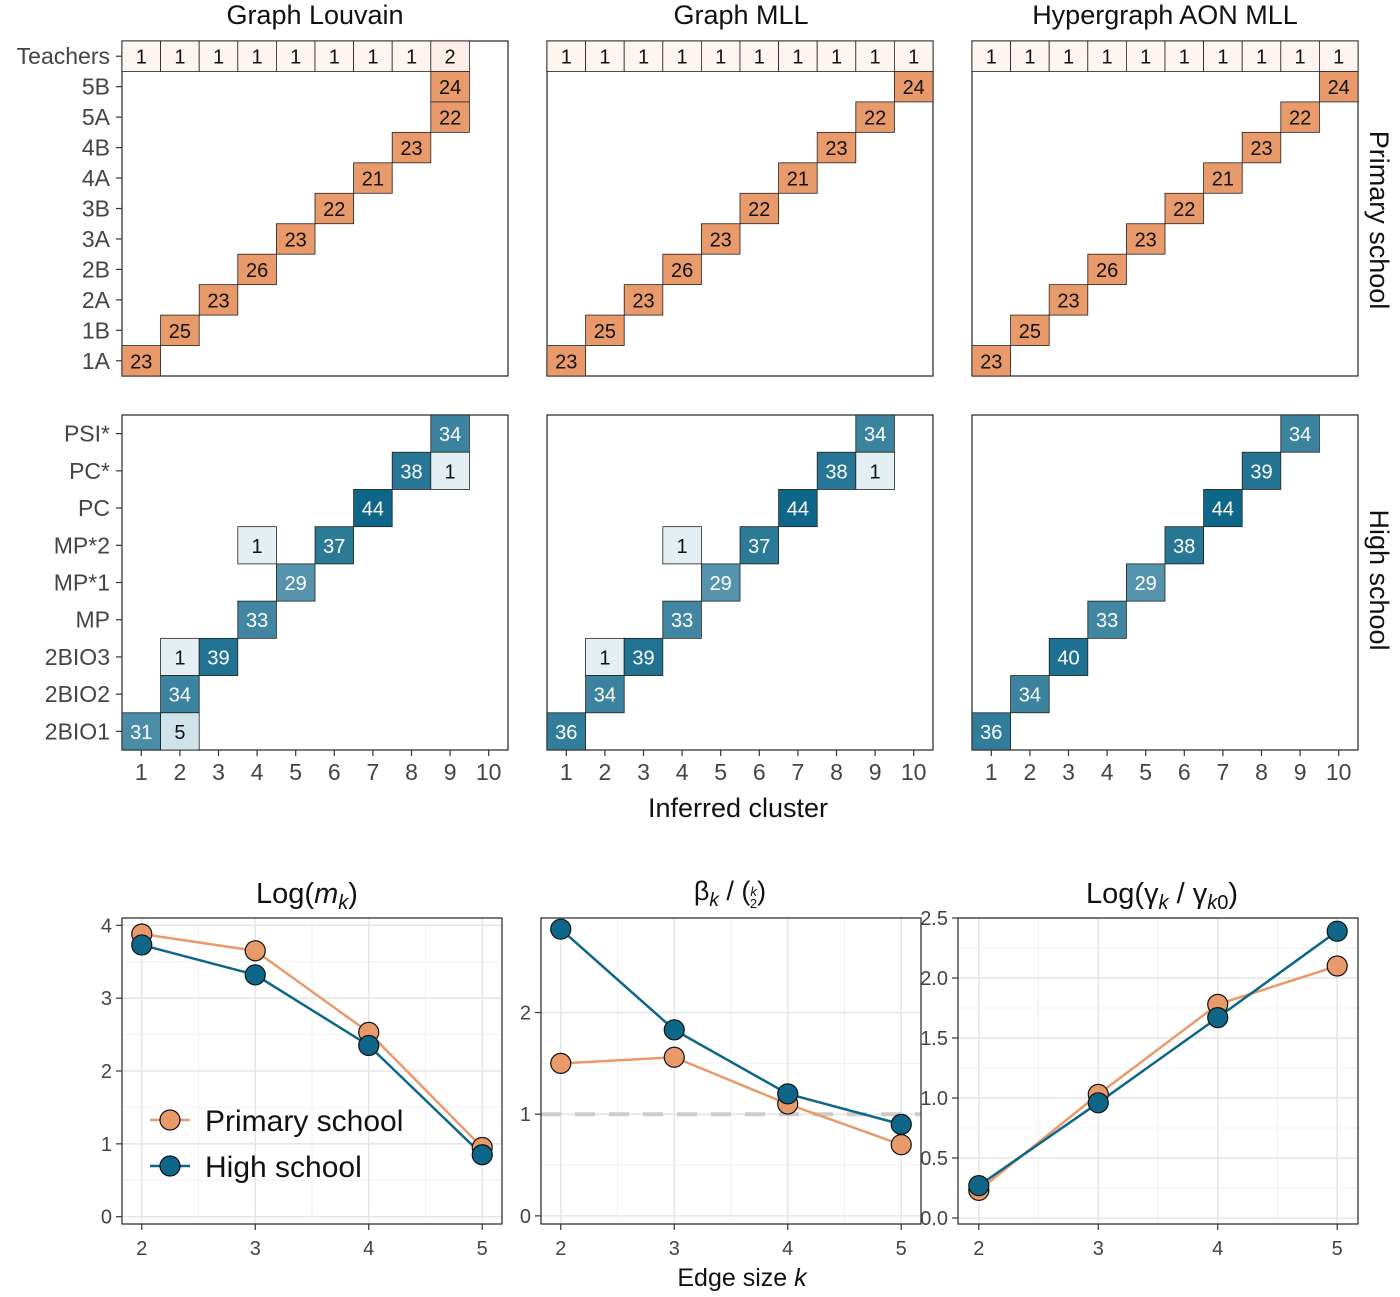 The width and height of the screenshot is (1400, 1297). Describe the element at coordinates (798, 772) in the screenshot. I see `heatmap-x-tick-label: 7` at that location.